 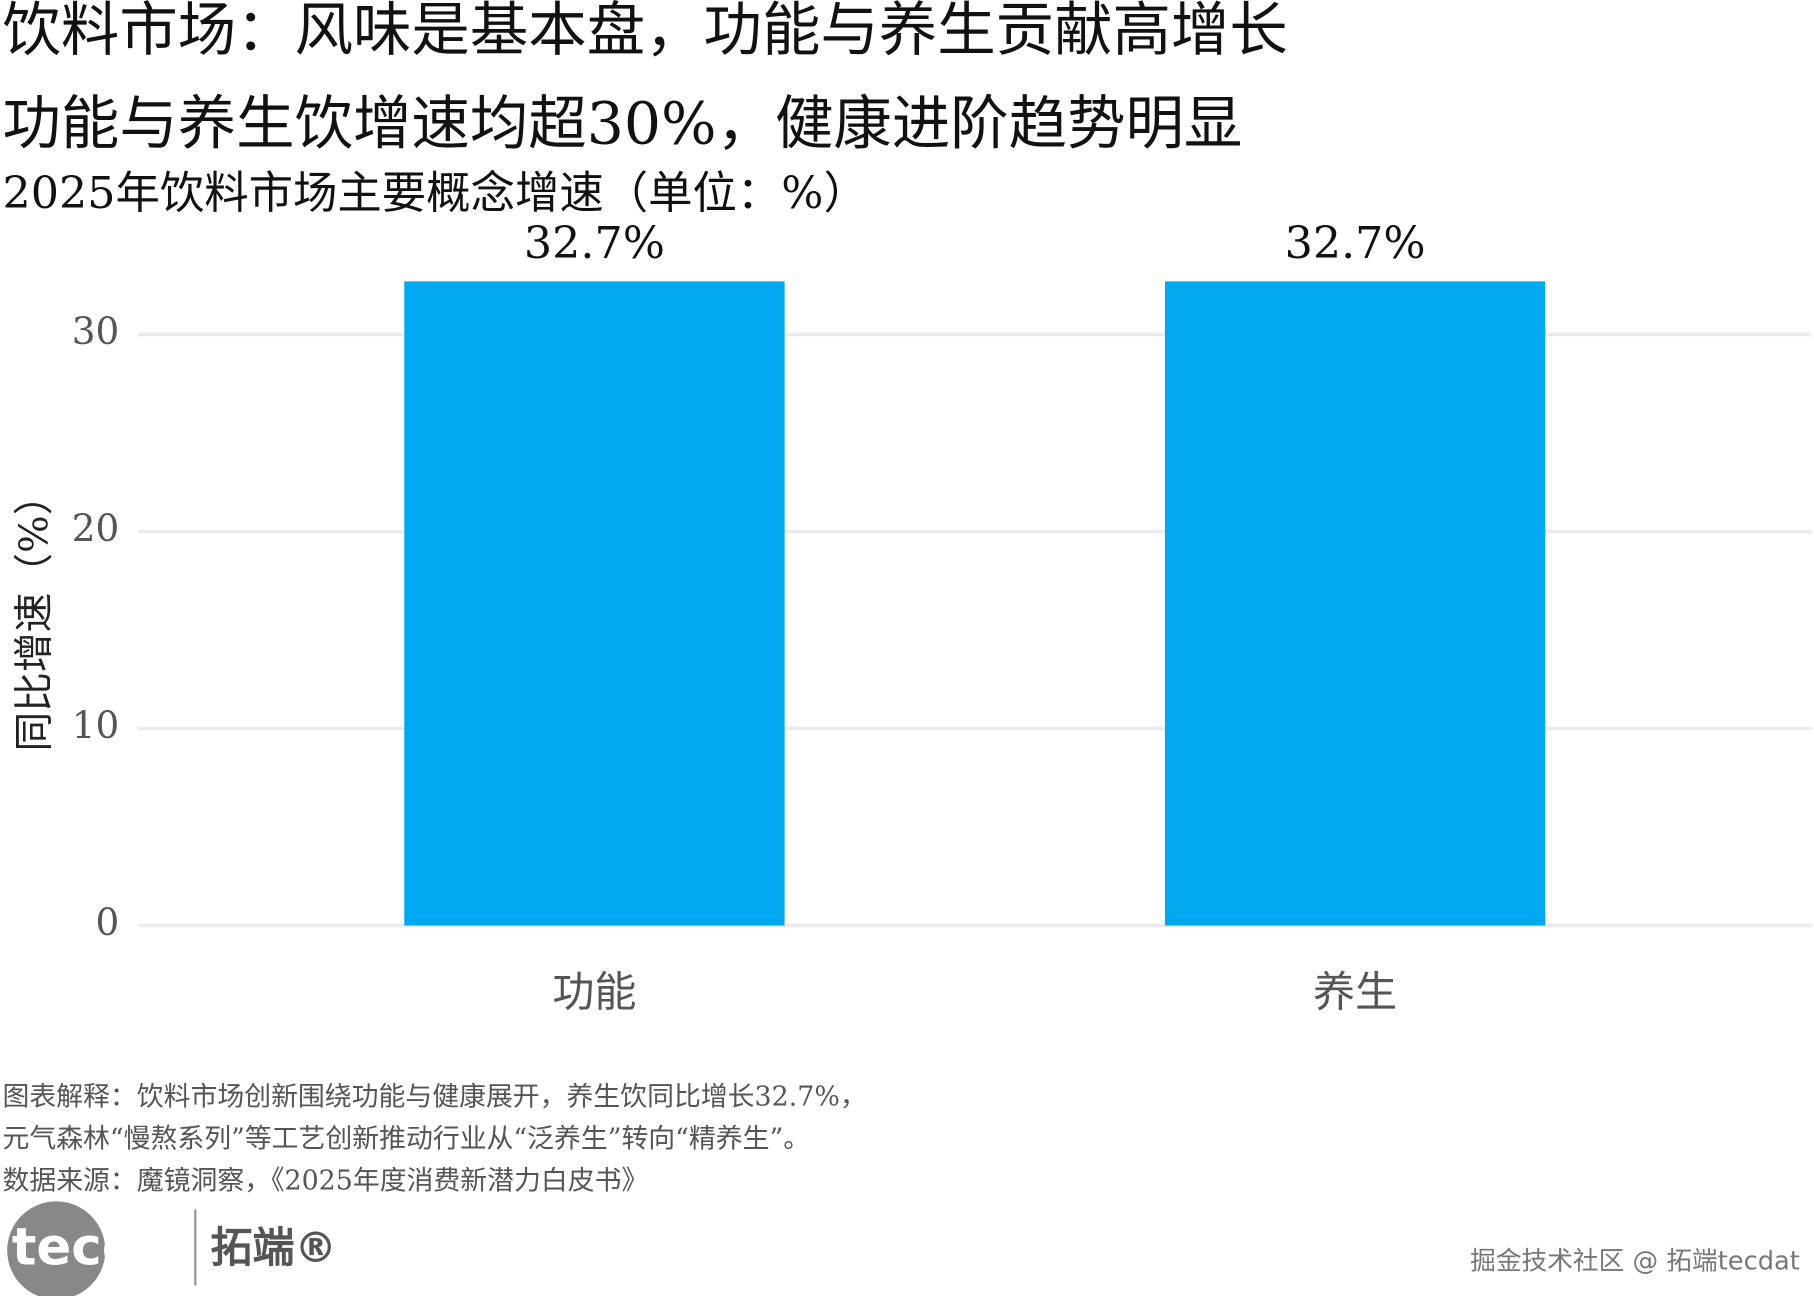 I want to click on watermark: 掘金技术社区 @ 拓端tecdat, so click(x=1635, y=1262).